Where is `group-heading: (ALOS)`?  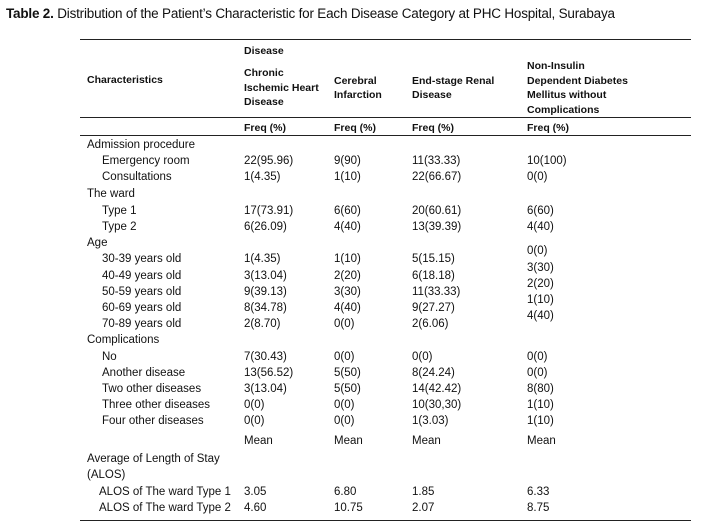
group-heading: (ALOS) is located at coordinates (106, 475).